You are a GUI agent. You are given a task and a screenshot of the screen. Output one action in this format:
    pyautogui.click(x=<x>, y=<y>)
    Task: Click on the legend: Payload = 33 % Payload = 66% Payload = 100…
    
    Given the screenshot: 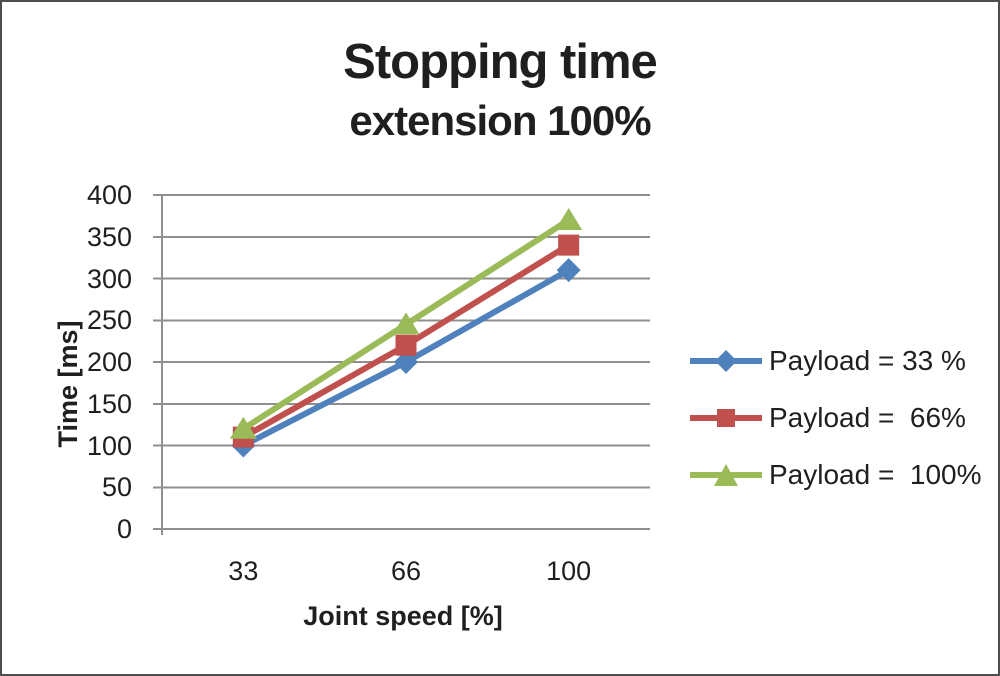 What is the action you would take?
    pyautogui.click(x=836, y=417)
    